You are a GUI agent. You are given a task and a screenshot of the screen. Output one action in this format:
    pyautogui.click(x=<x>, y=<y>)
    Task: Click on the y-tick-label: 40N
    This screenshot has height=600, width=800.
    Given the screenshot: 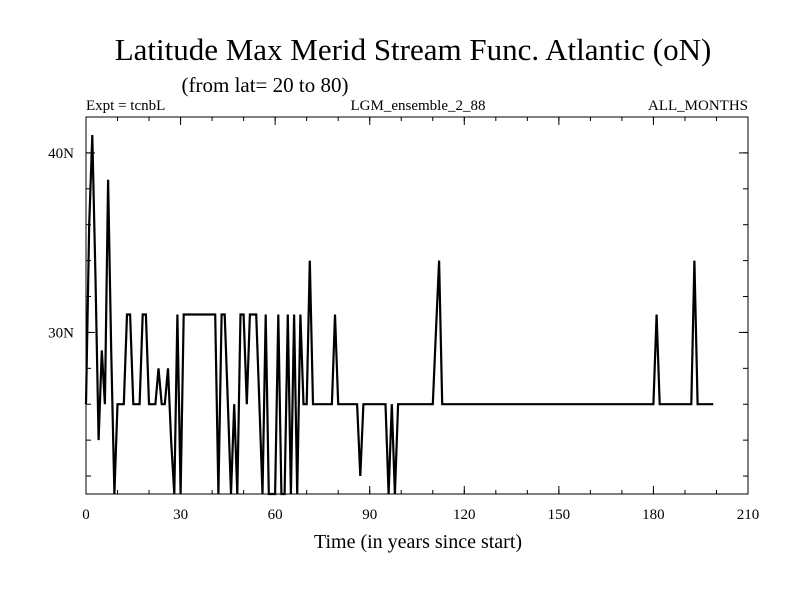 What is the action you would take?
    pyautogui.click(x=61, y=154)
    